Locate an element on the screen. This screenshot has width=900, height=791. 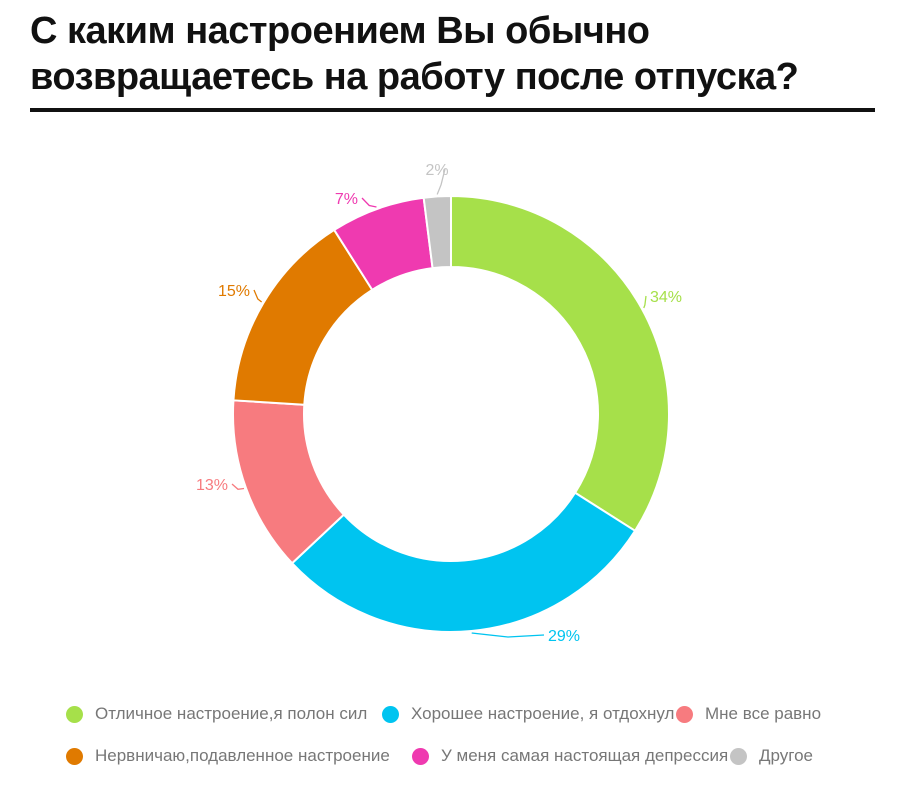
data-label-6: 2% is located at coordinates (436, 170).